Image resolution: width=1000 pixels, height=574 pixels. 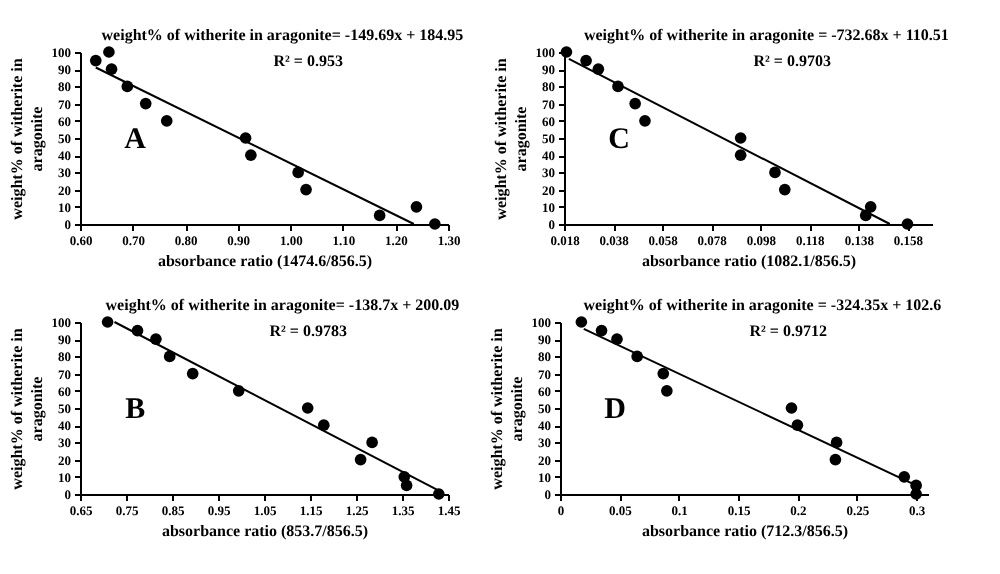 I want to click on x-axis-title: absorbance ratio (712.3/856.5), so click(x=745, y=531).